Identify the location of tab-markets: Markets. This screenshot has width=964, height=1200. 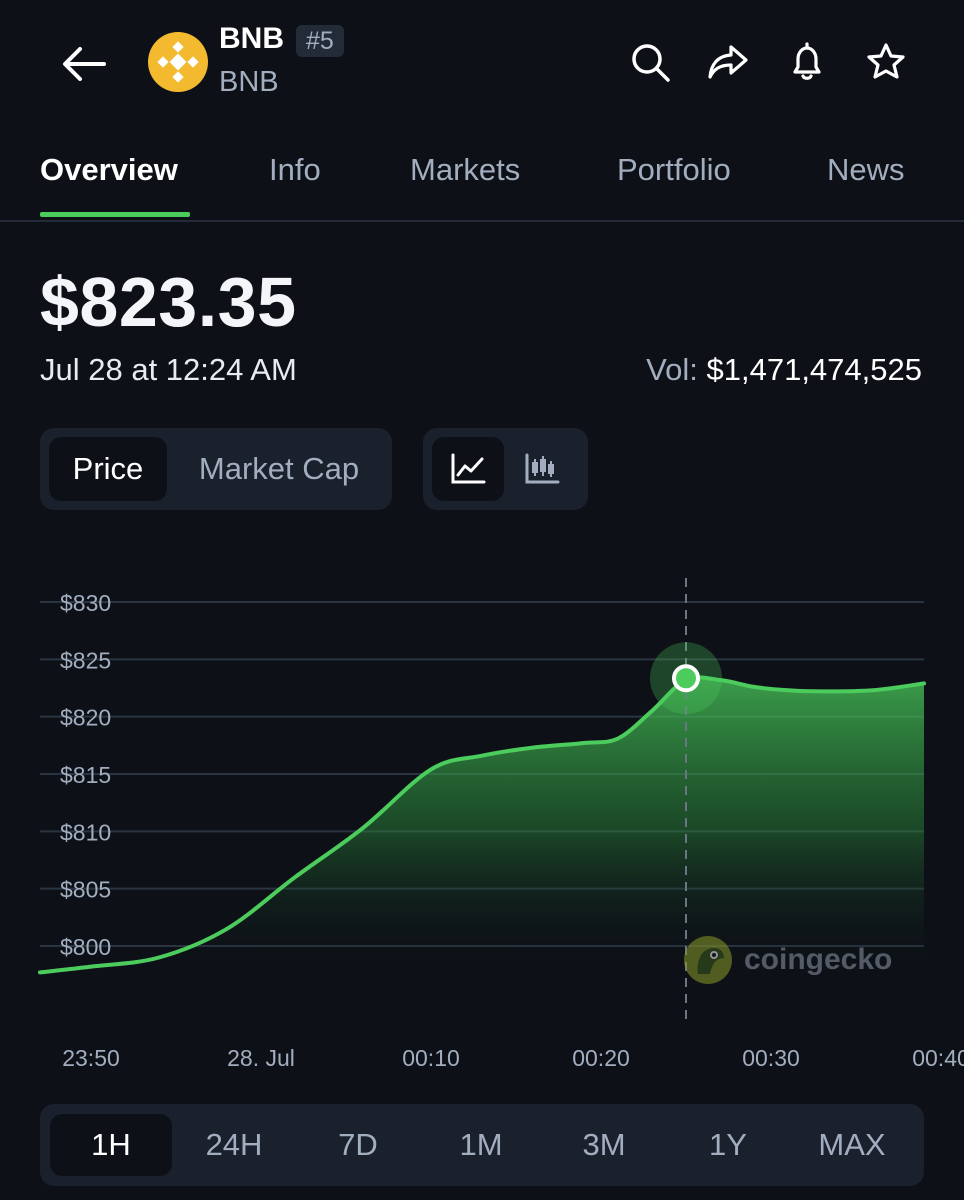
(465, 169).